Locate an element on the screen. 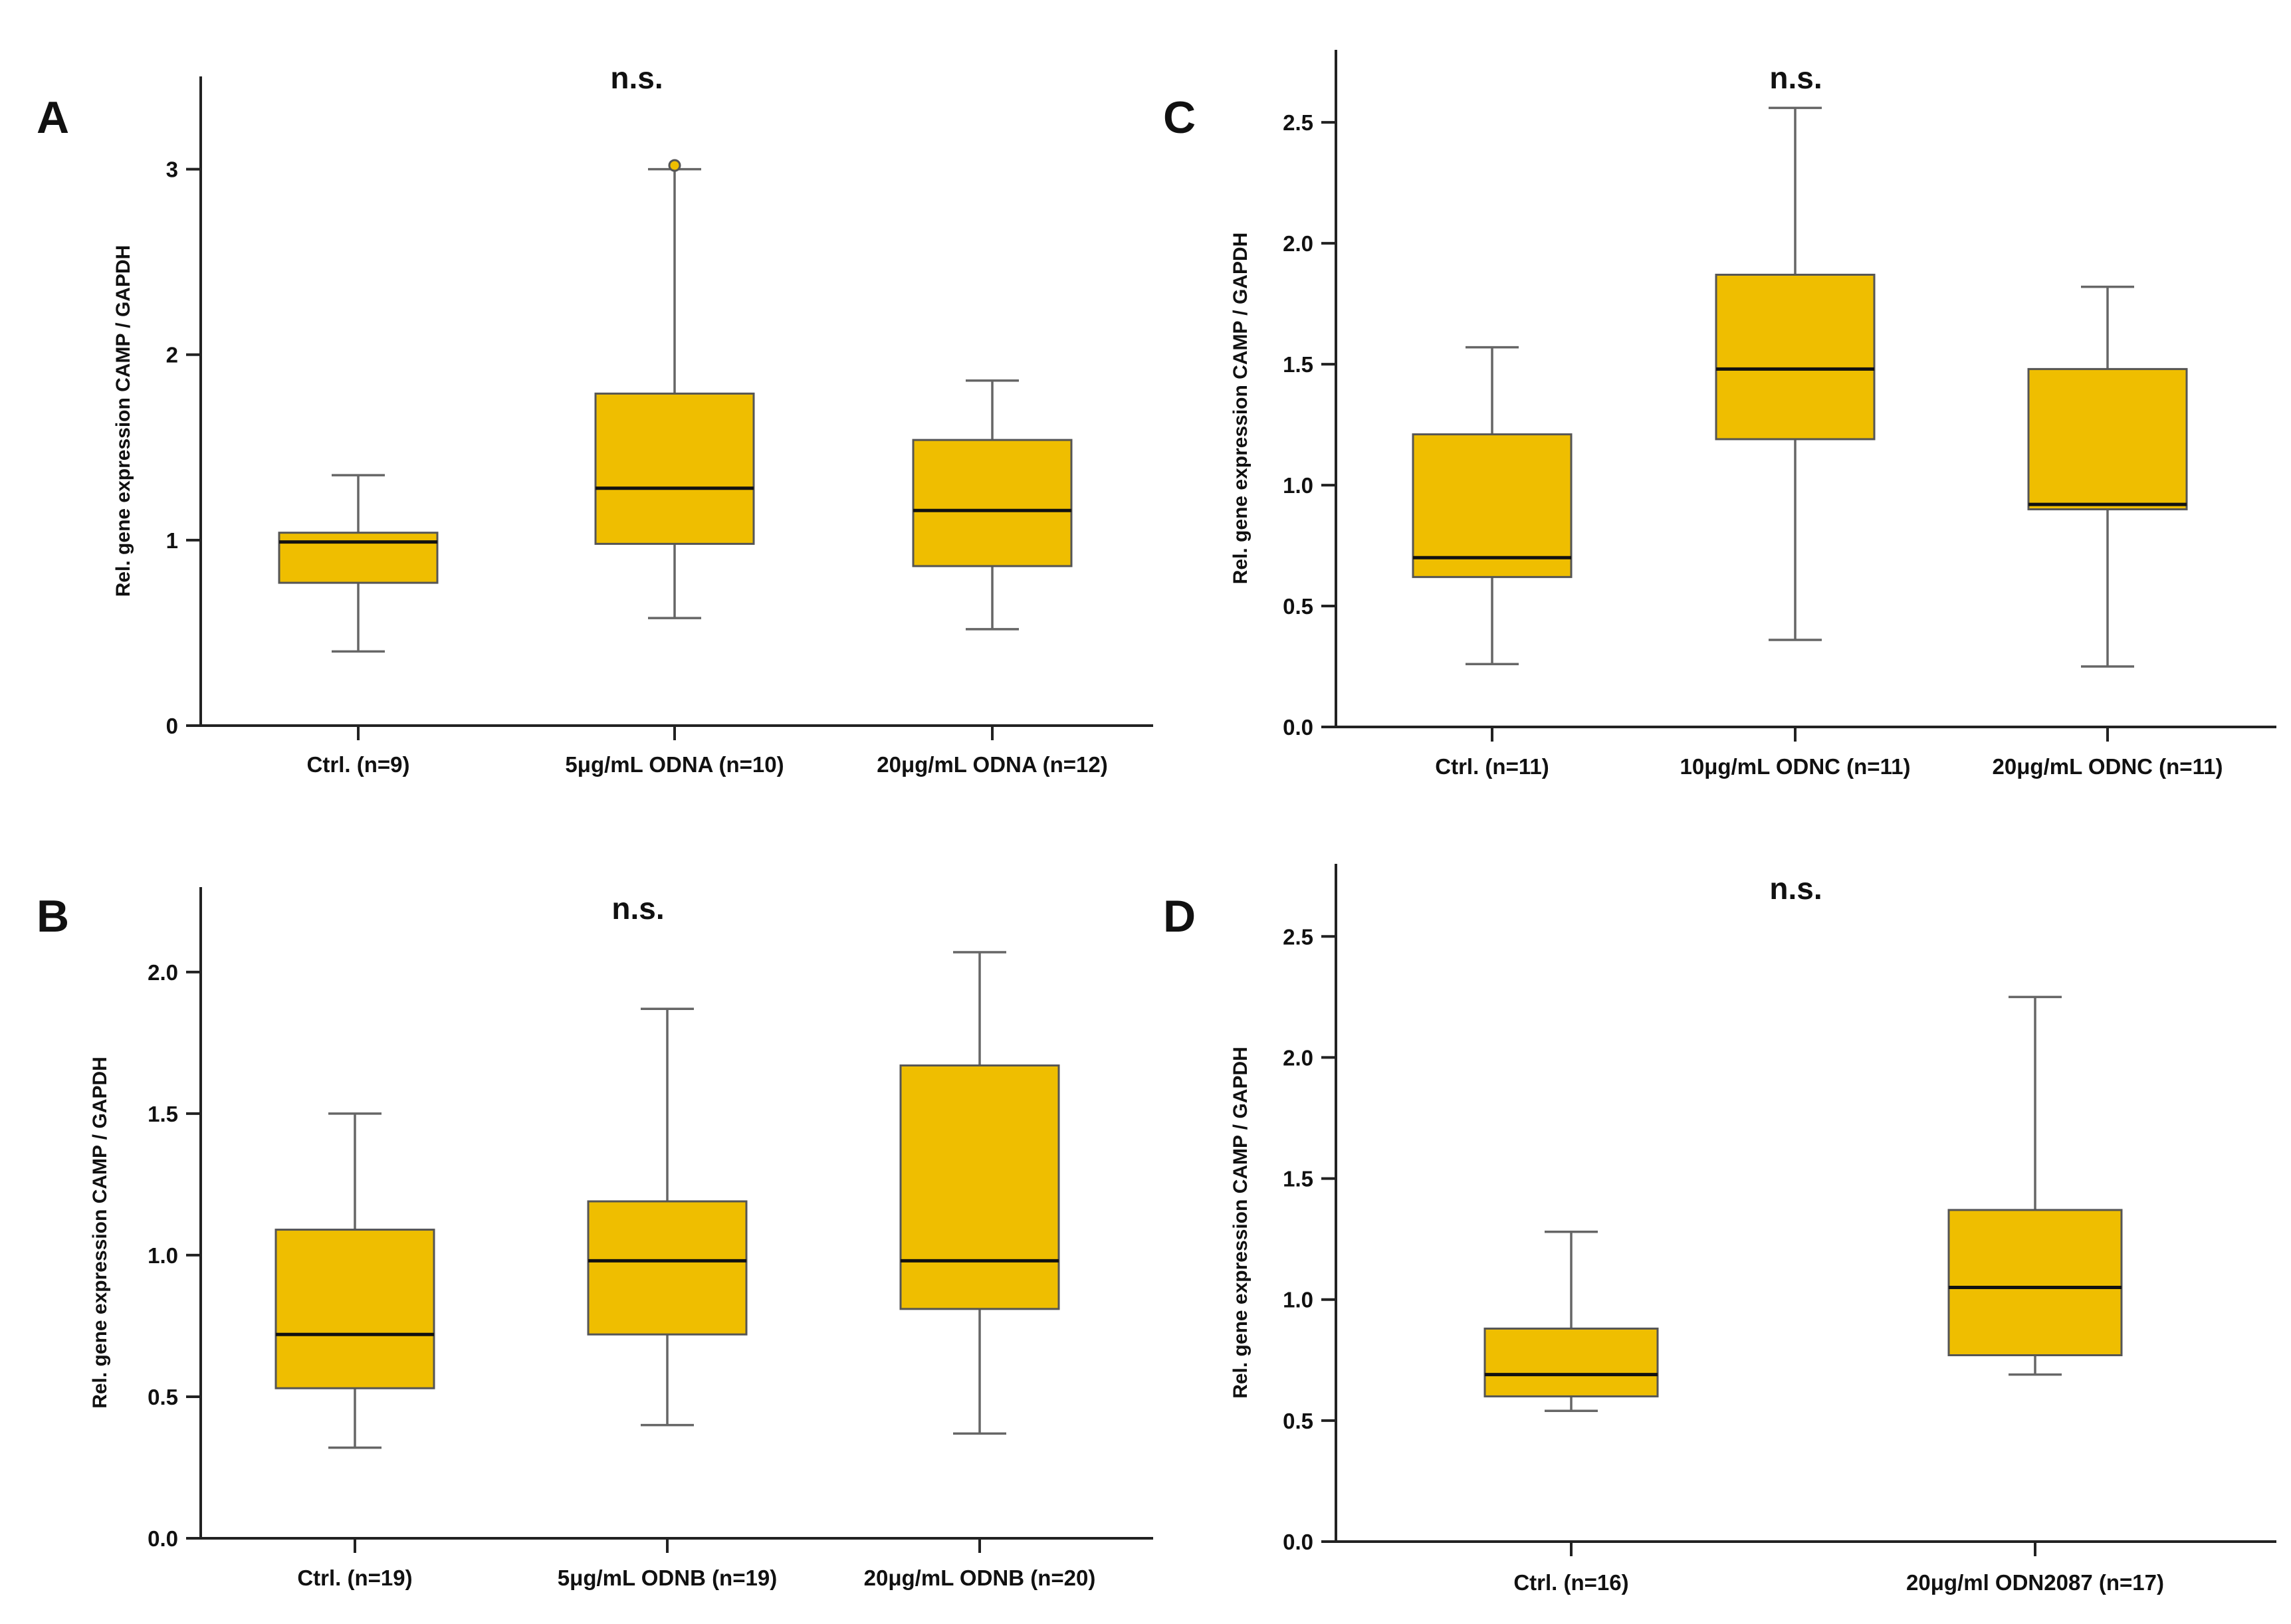  outlier-point is located at coordinates (675, 165).